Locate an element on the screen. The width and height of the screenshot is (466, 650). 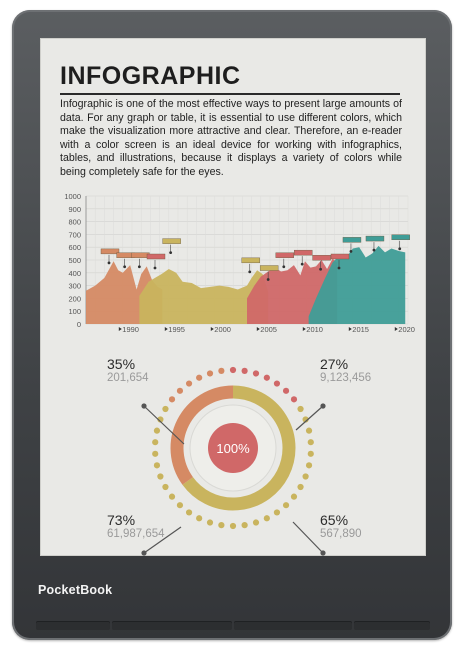
back-button is located at coordinates (73, 625).